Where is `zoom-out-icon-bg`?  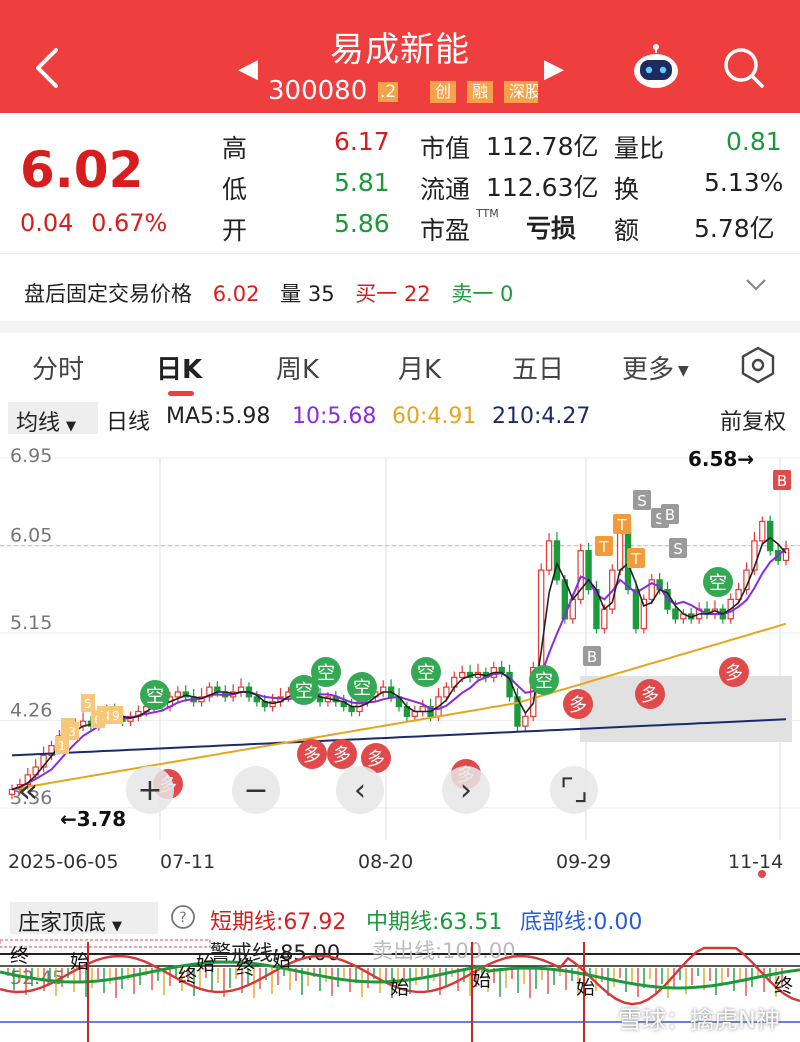 zoom-out-icon-bg is located at coordinates (256, 790).